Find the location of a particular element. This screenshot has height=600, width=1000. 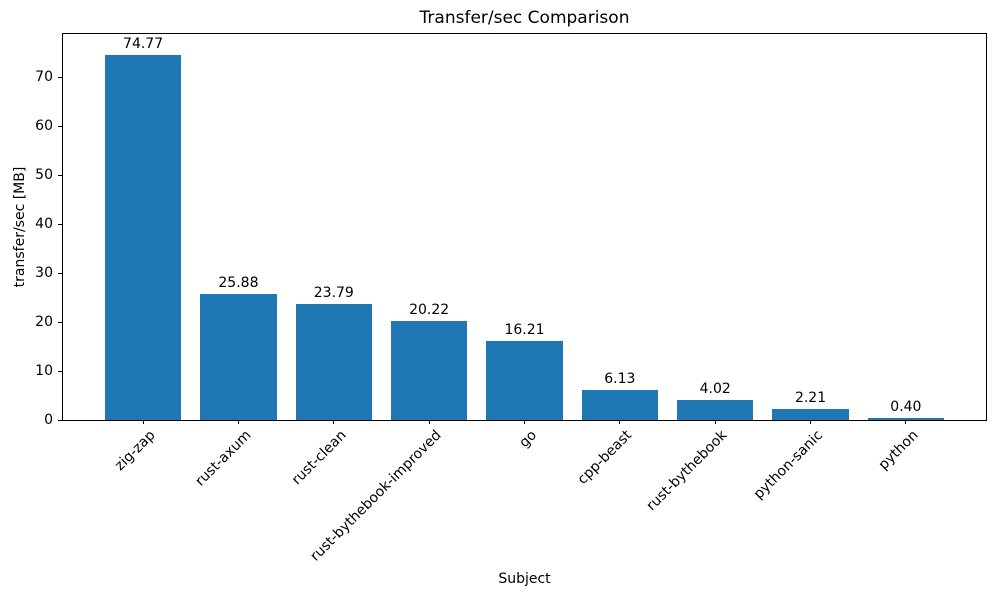

x-axis-tick-label: rust-axum is located at coordinates (223, 458).